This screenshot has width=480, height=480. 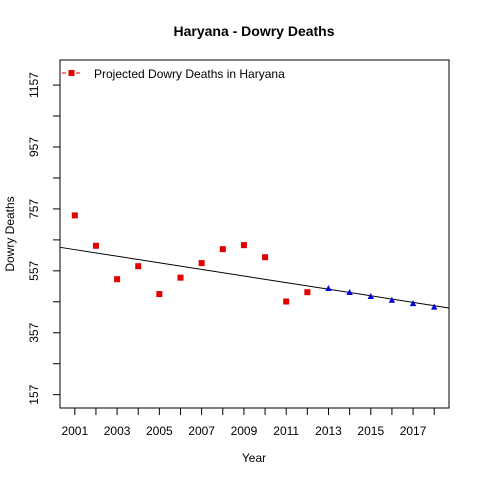 What do you see at coordinates (10, 233) in the screenshot?
I see `y-axis-label: Dowry Deaths` at bounding box center [10, 233].